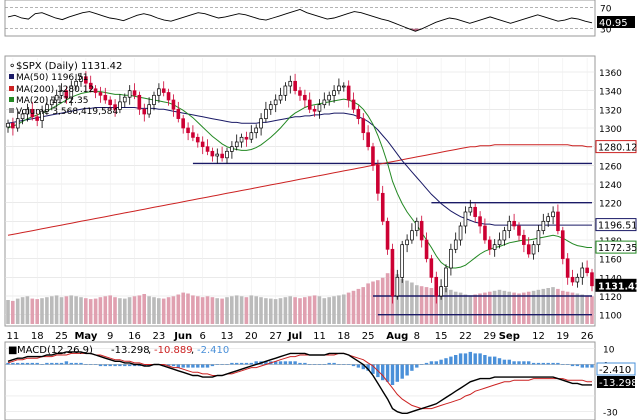  I want to click on macd-value: -13.298, so click(130, 350).